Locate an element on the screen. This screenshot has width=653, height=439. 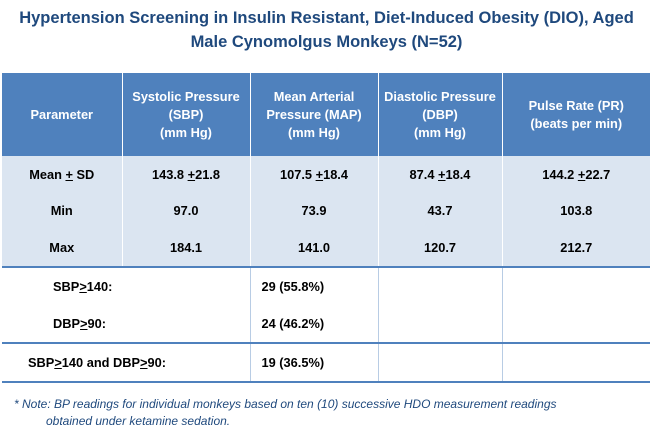
row-label-max: Max is located at coordinates (62, 248).